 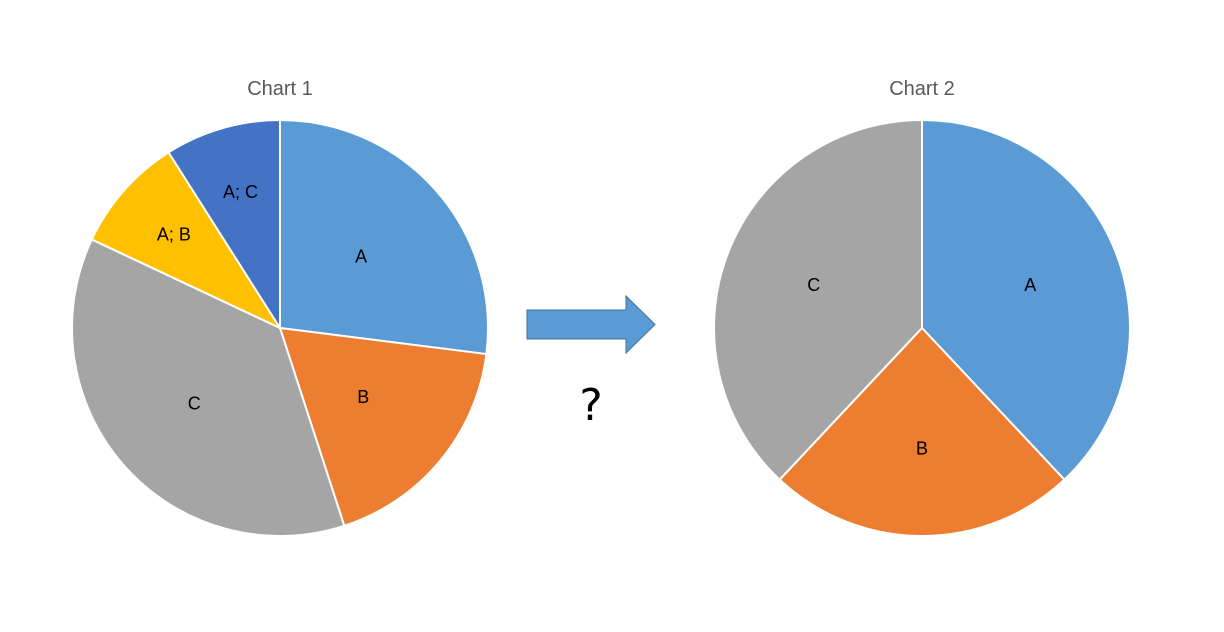 What do you see at coordinates (361, 257) in the screenshot?
I see `chart-1-label-a: A` at bounding box center [361, 257].